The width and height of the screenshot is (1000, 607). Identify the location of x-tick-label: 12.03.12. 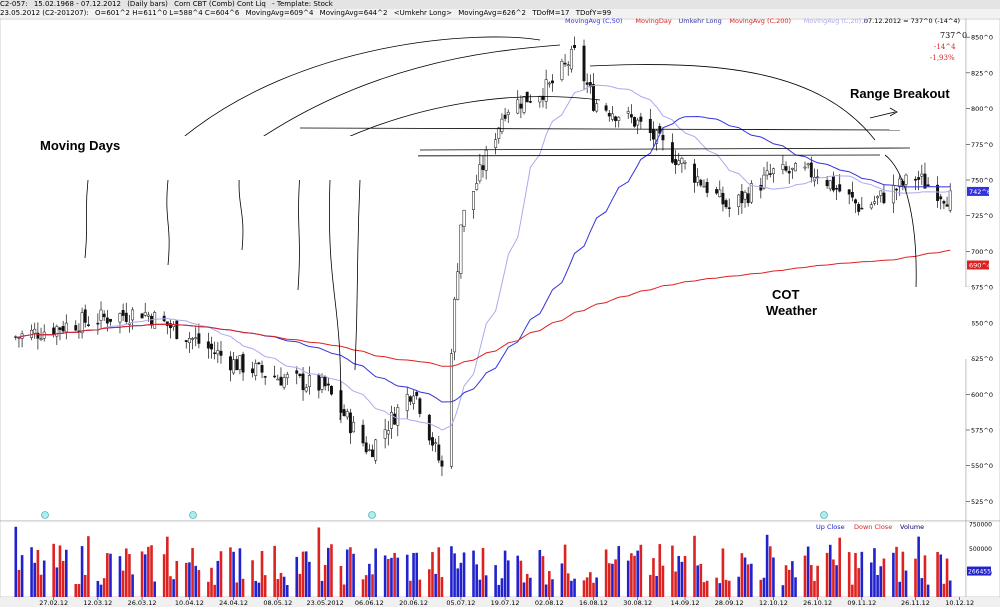
(97, 603).